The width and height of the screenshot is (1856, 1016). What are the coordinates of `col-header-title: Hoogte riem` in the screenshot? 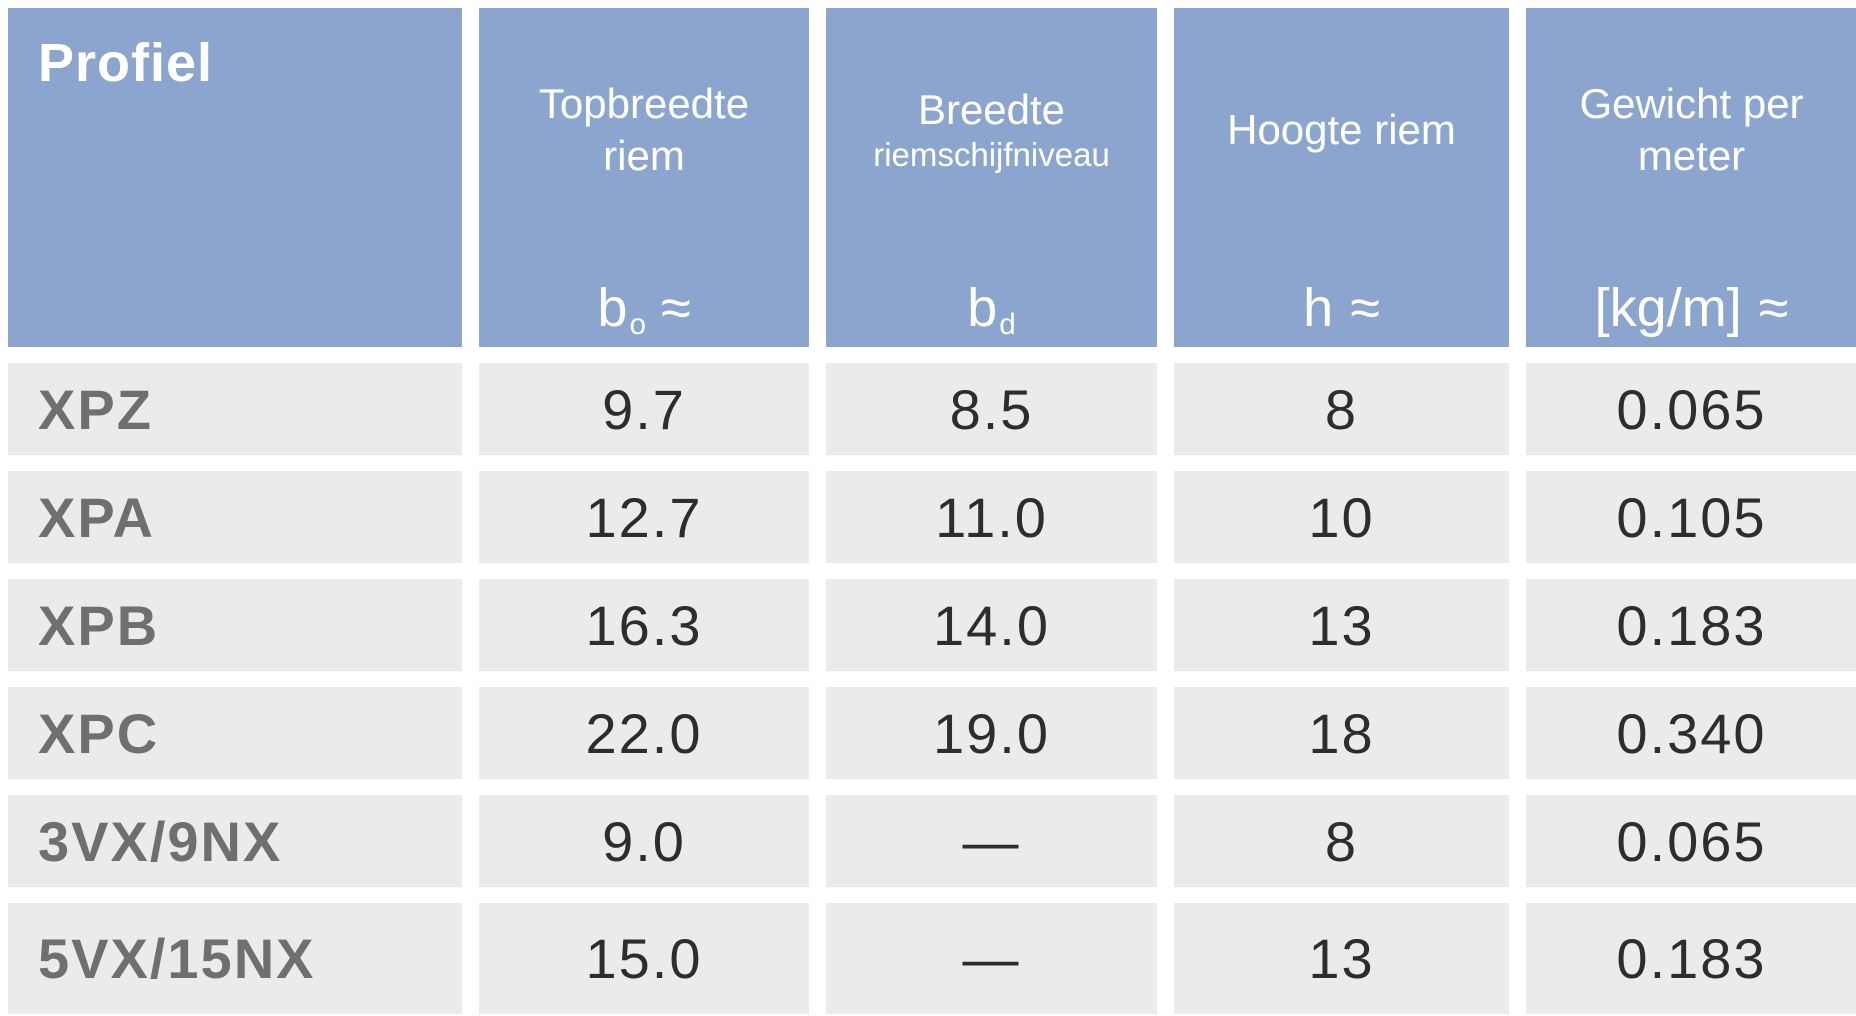 It's located at (1341, 142).